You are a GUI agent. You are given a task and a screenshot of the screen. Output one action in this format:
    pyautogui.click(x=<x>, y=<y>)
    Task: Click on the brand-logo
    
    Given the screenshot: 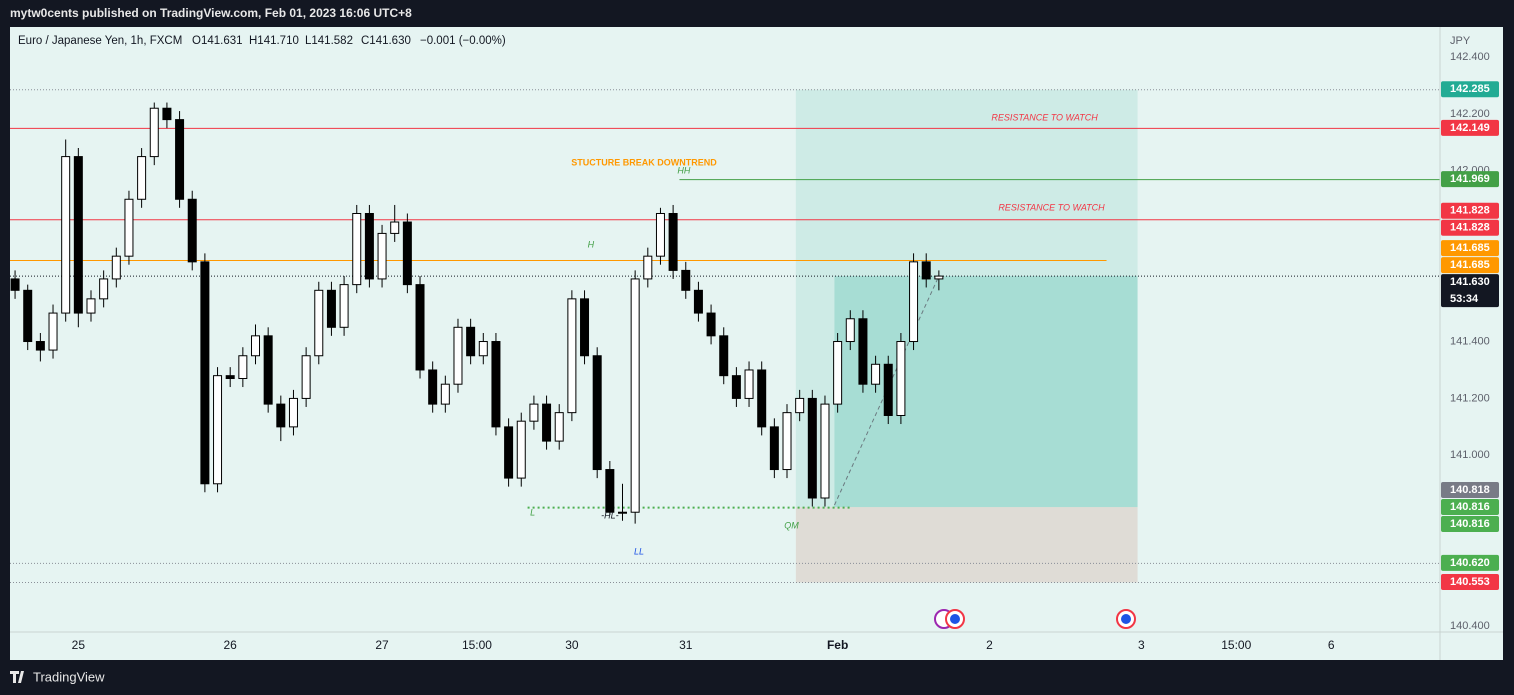 What is the action you would take?
    pyautogui.click(x=17, y=677)
    